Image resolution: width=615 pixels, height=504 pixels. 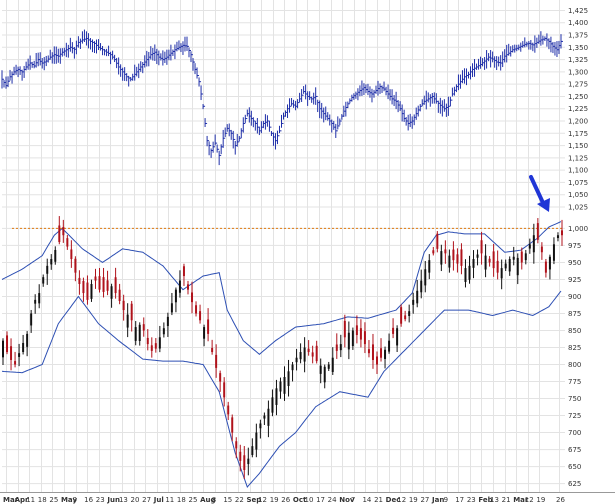 What do you see at coordinates (123, 500) in the screenshot?
I see `x-tick-day-label: 13` at bounding box center [123, 500].